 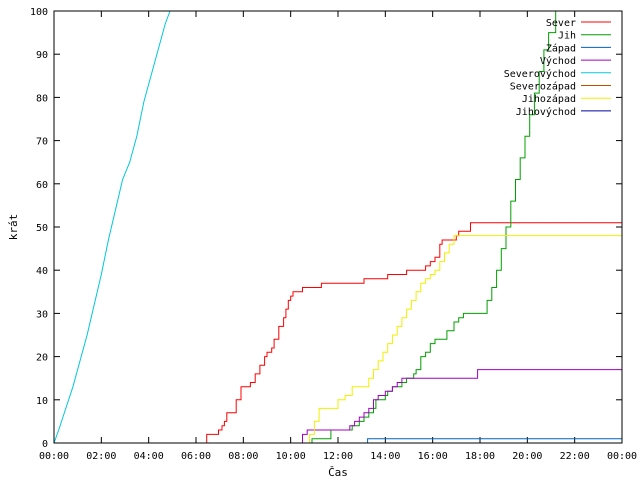 What do you see at coordinates (42, 314) in the screenshot?
I see `y-tick-label: 30` at bounding box center [42, 314].